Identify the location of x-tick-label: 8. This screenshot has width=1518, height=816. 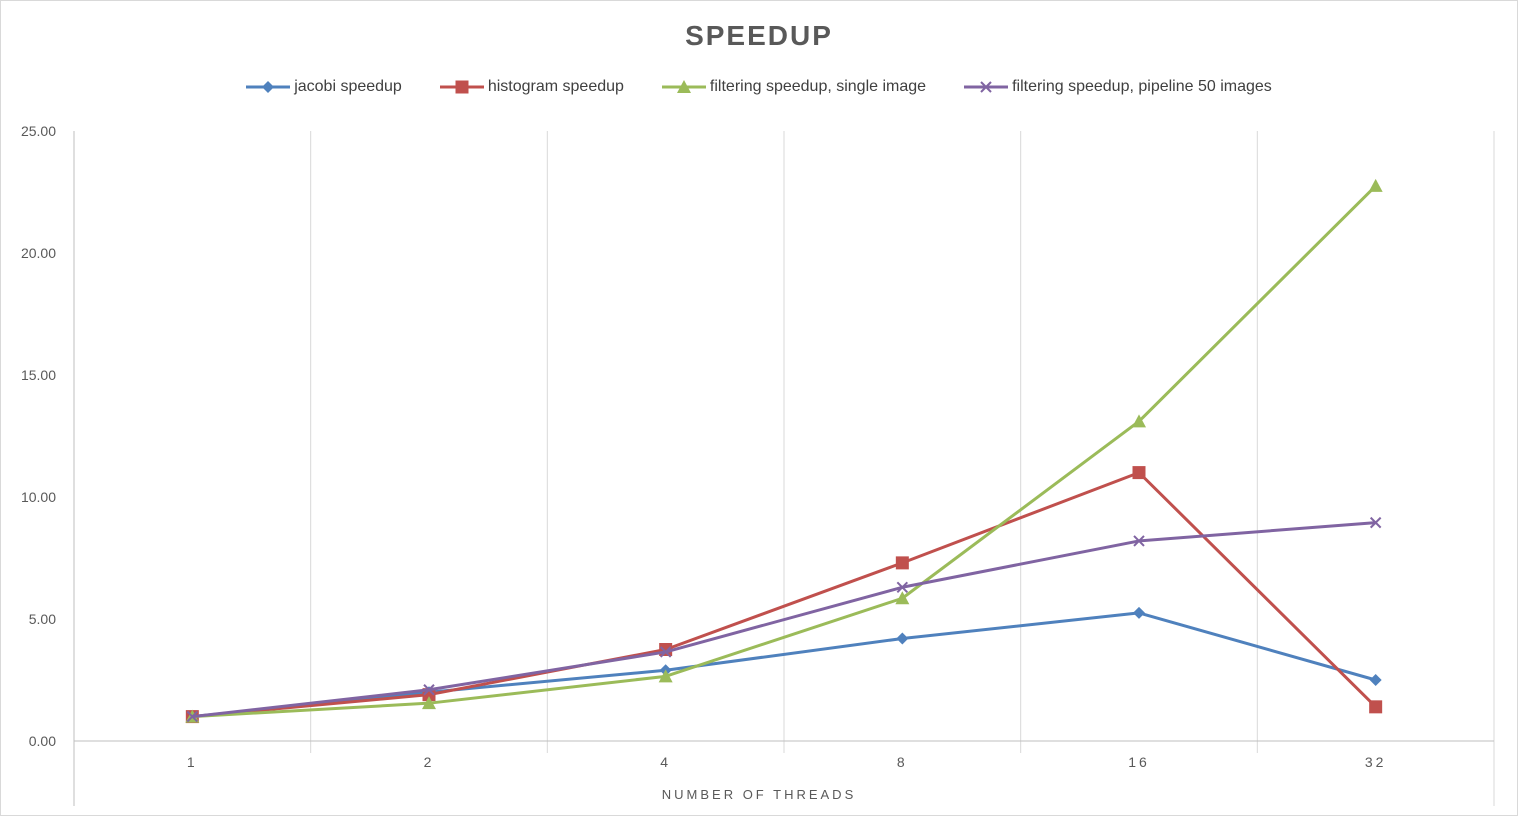
(902, 762).